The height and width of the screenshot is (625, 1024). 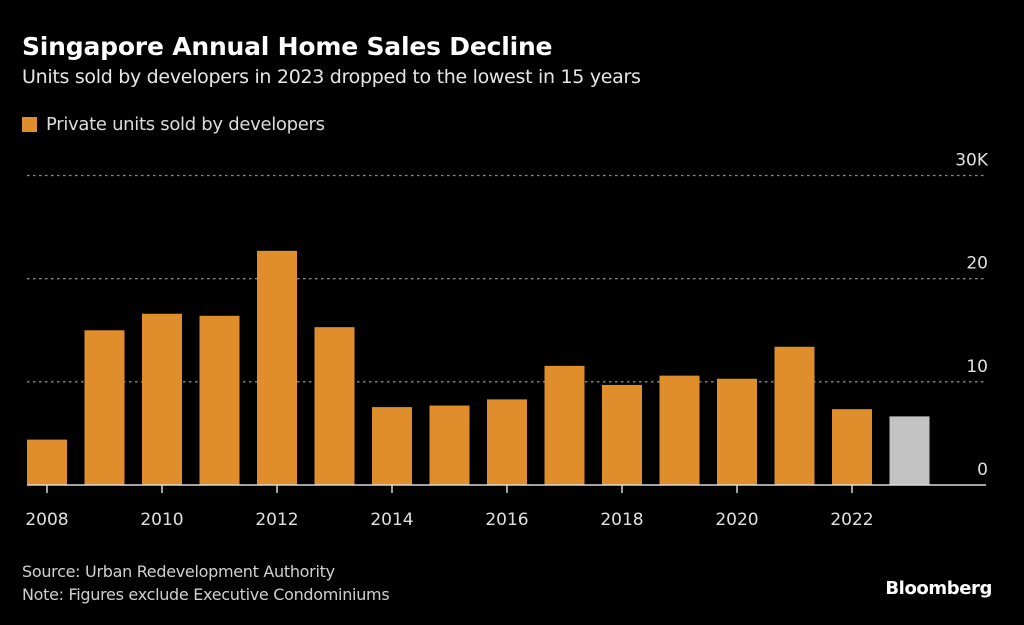 I want to click on x-tick-label: 2022, so click(x=851, y=520).